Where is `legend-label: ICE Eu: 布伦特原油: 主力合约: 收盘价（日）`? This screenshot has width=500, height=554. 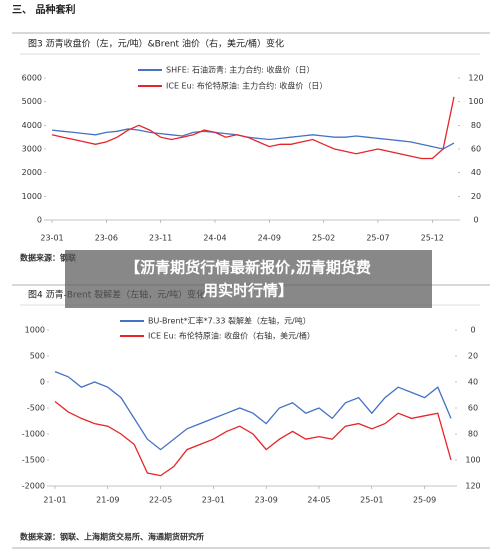
legend-label: ICE Eu: 布伦特原油: 主力合约: 收盘价（日） is located at coordinates (246, 86).